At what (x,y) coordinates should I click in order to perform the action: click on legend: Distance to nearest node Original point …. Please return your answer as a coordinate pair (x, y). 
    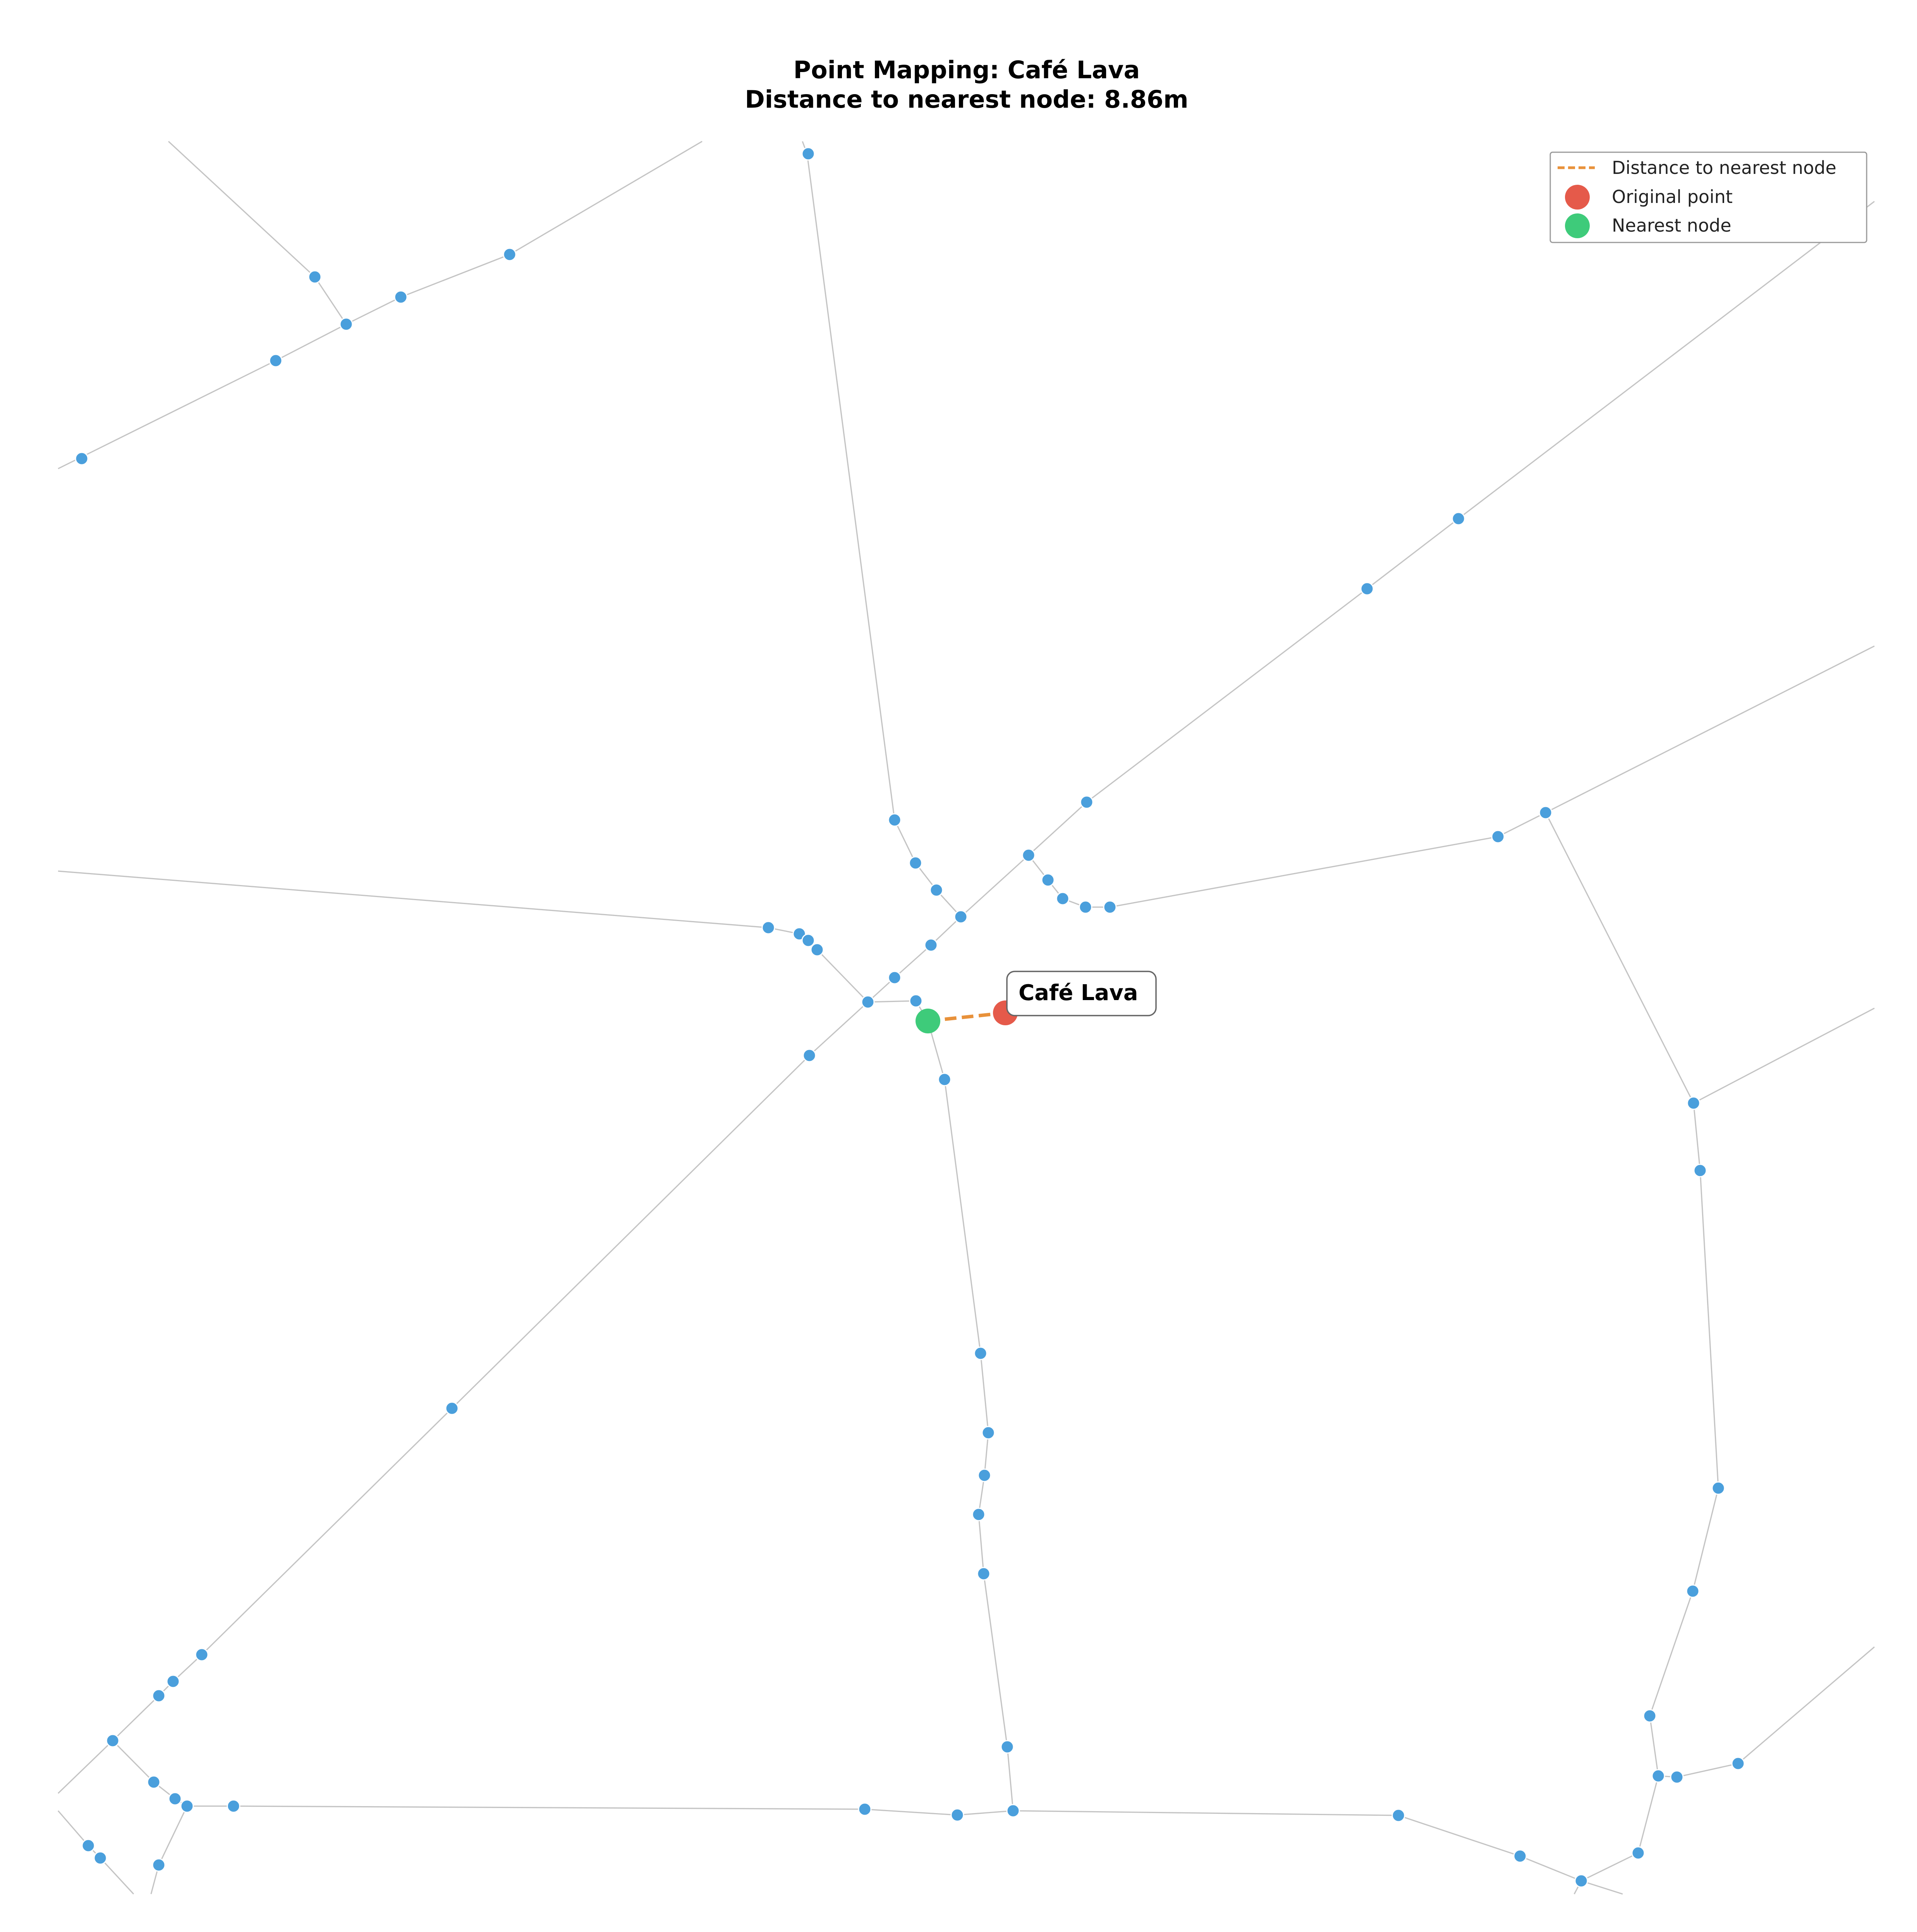
    Looking at the image, I should click on (1708, 197).